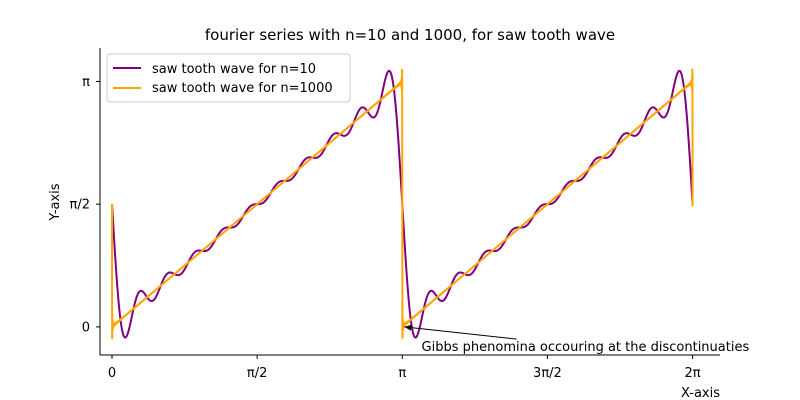  What do you see at coordinates (242, 88) in the screenshot?
I see `legend-label-n1000: saw tooth wave for n=1000` at bounding box center [242, 88].